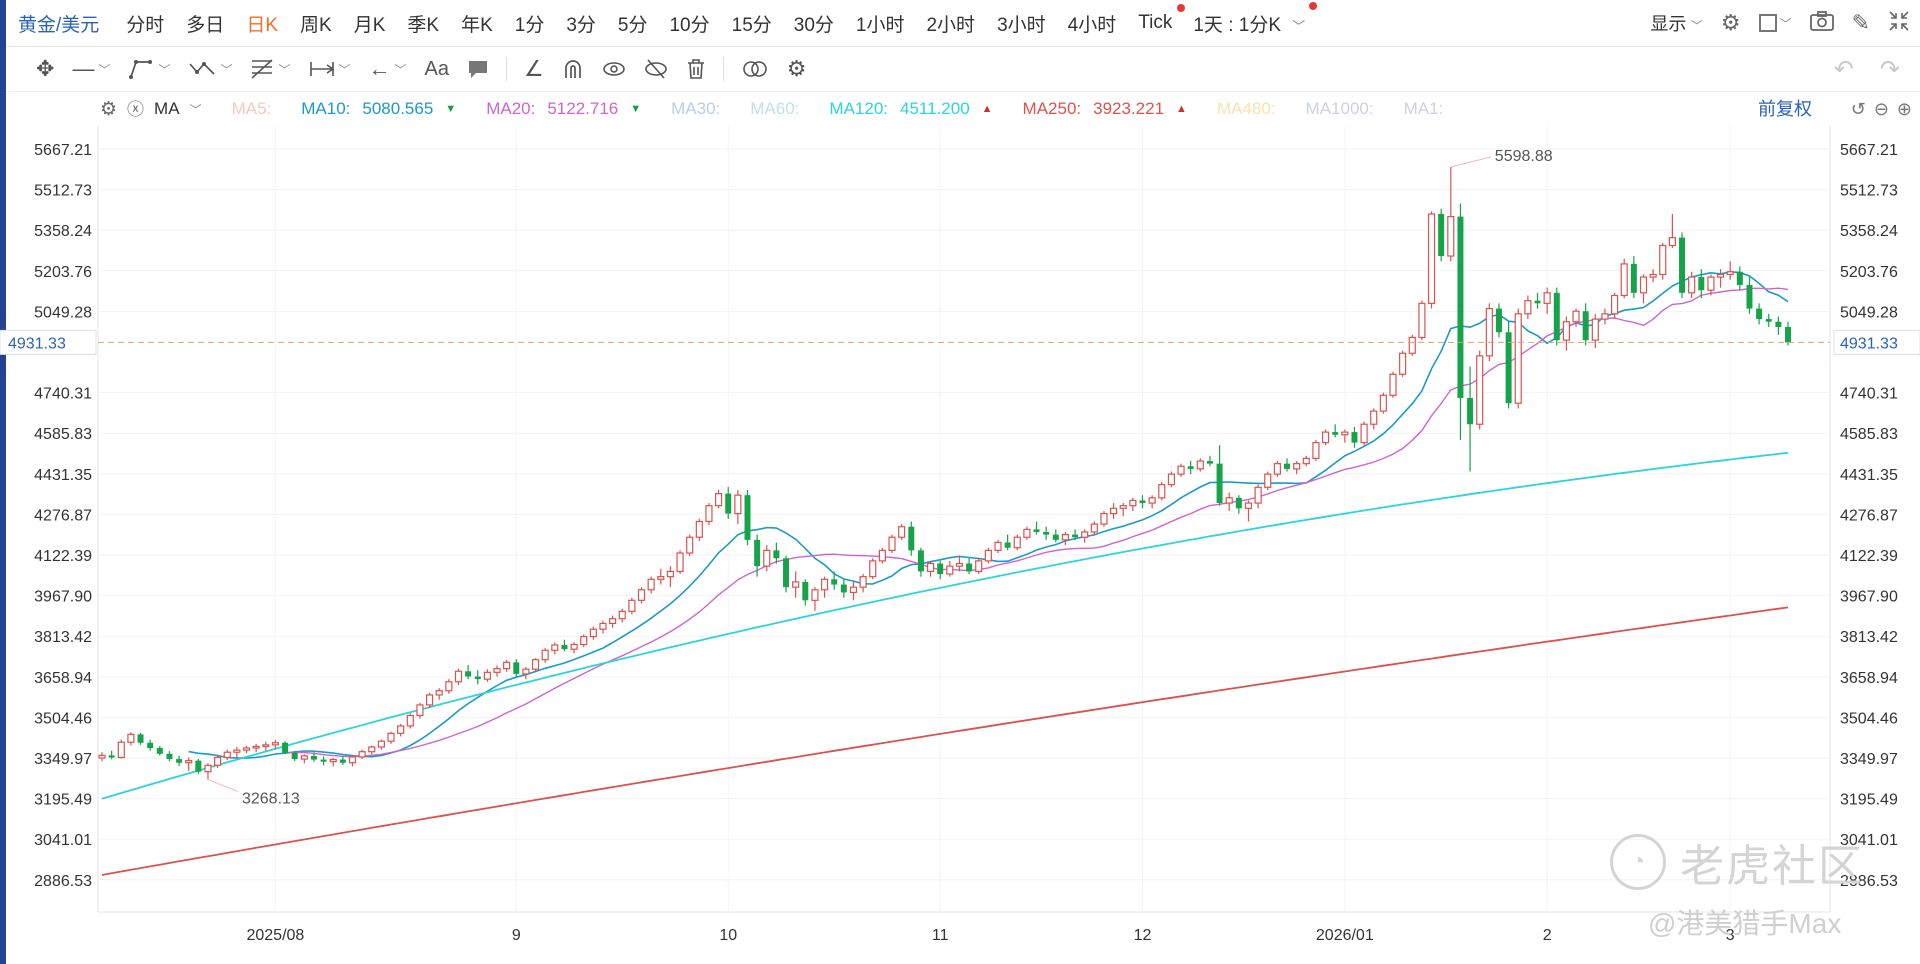 This screenshot has height=964, width=1920. What do you see at coordinates (774, 109) in the screenshot?
I see `ma-item-4: MA60:` at bounding box center [774, 109].